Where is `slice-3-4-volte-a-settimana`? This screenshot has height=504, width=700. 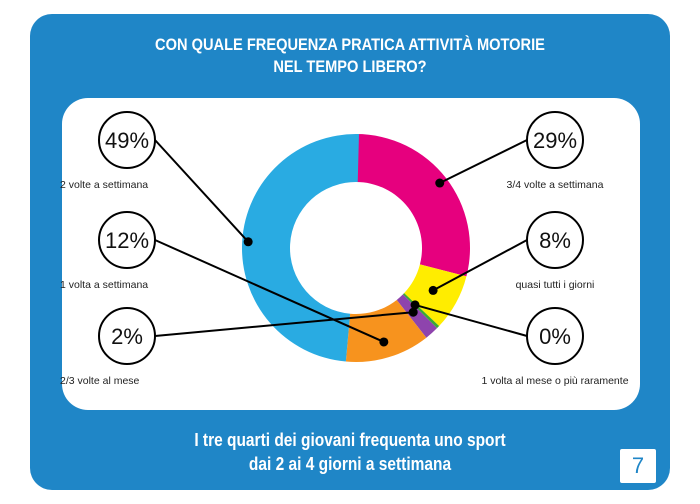
slice-3-4-volte-a-settimana is located at coordinates (413, 205).